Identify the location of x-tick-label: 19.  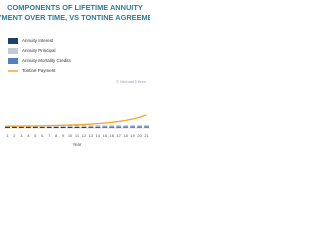
(132, 135).